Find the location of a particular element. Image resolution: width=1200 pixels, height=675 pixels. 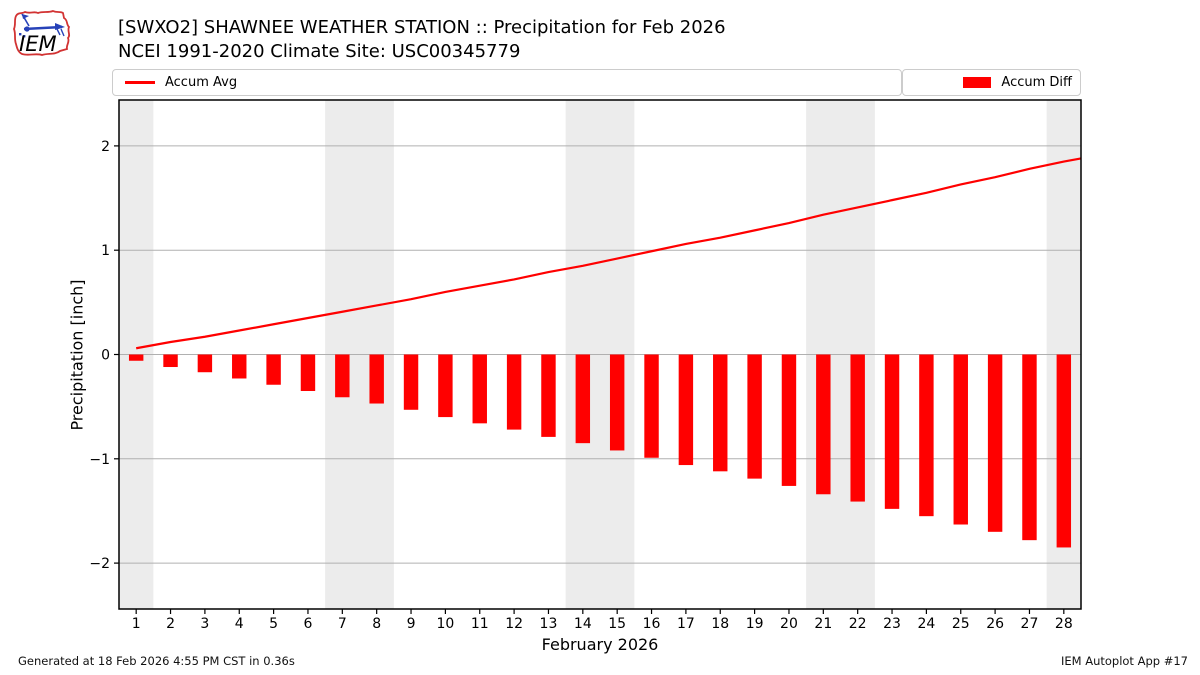

x-tick-label: 4 is located at coordinates (239, 624).